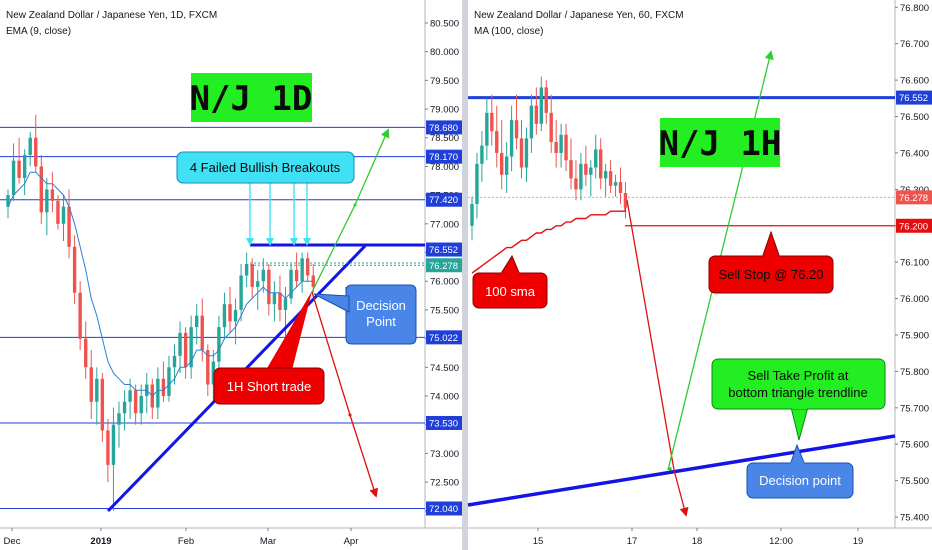 This screenshot has height=550, width=932. Describe the element at coordinates (914, 481) in the screenshot. I see `price-tick-label-1h-1: 75.500` at that location.